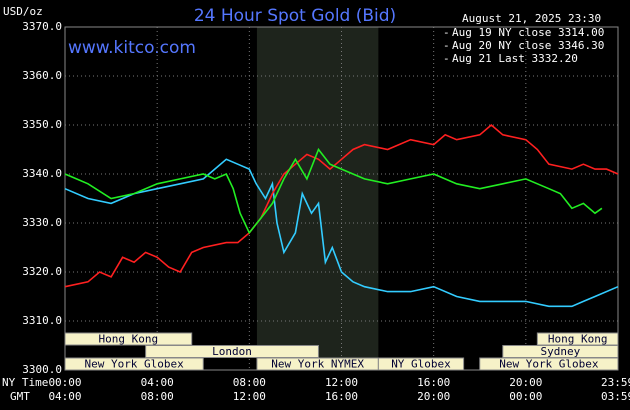 The width and height of the screenshot is (630, 410). What do you see at coordinates (132, 48) in the screenshot?
I see `watermark: www.kitco.com` at bounding box center [132, 48].